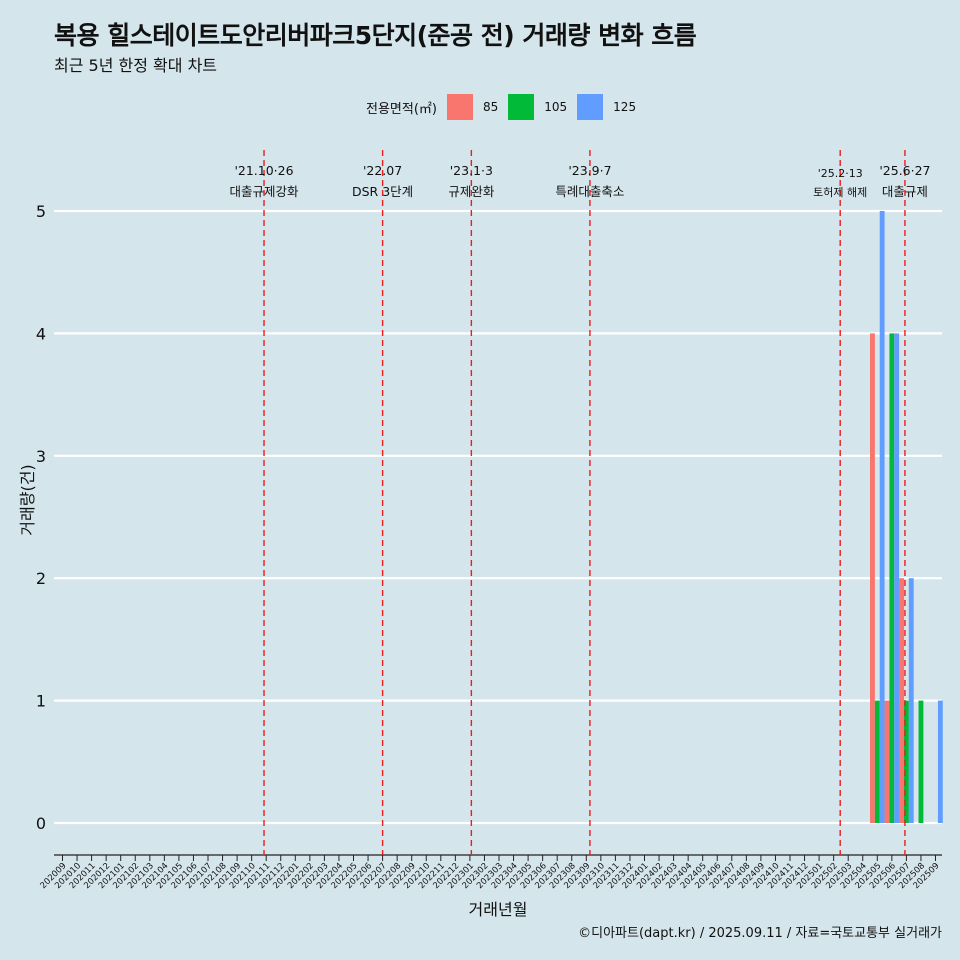 This screenshot has width=960, height=960. I want to click on event-date-2: '23.1·3, so click(471, 170).